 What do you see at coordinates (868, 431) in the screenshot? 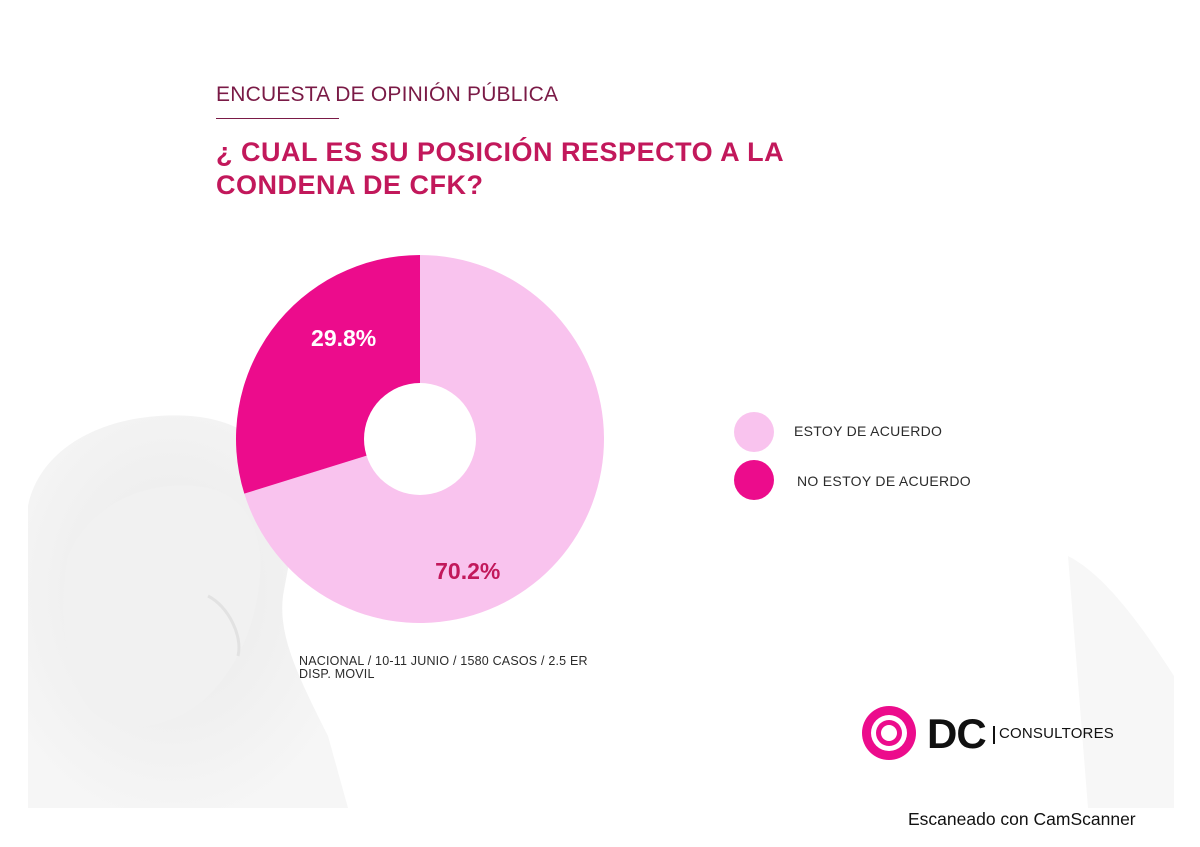
I see `legend-label-agree: ESTOY DE ACUERDO` at bounding box center [868, 431].